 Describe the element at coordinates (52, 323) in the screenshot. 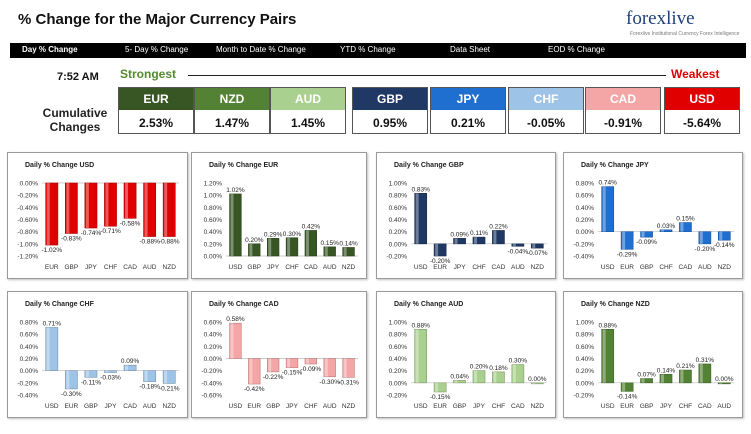

I see `data-label: 0.71%` at that location.